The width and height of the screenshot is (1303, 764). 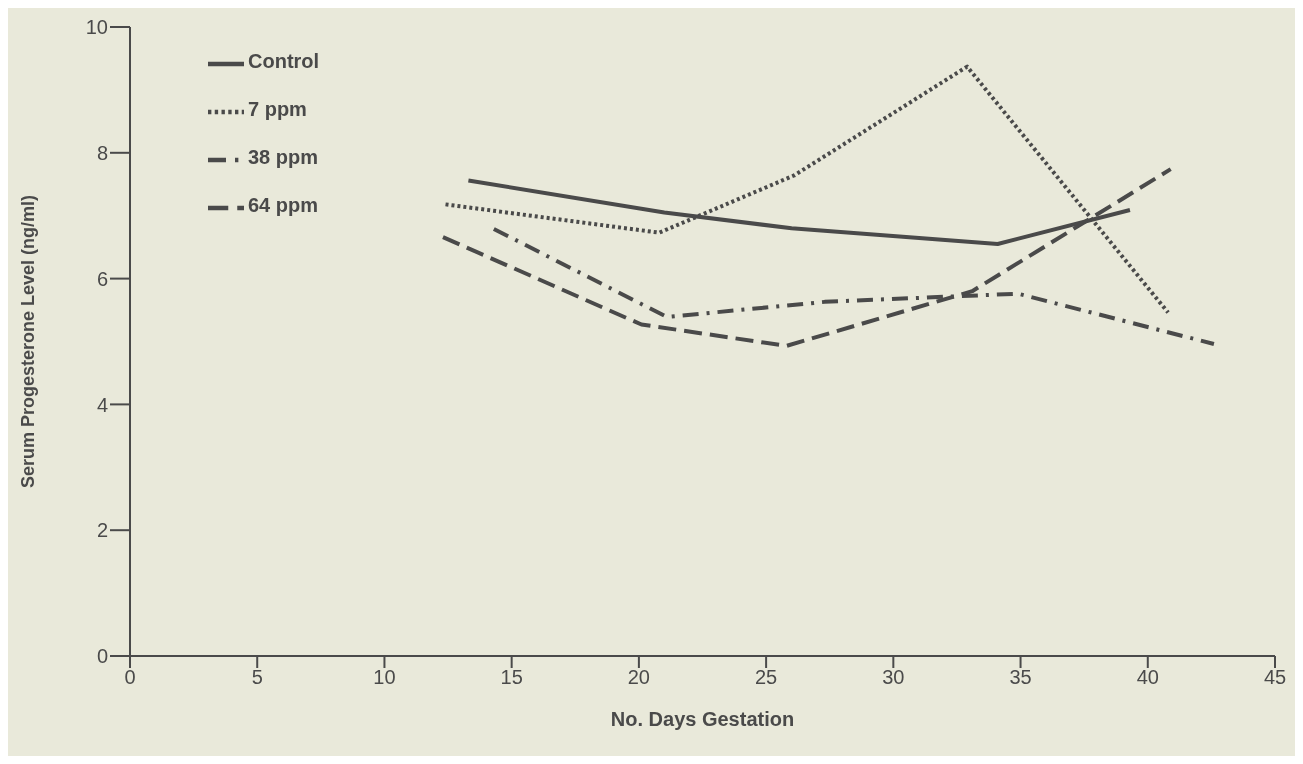 What do you see at coordinates (1147, 677) in the screenshot?
I see `x-tick-label: 40` at bounding box center [1147, 677].